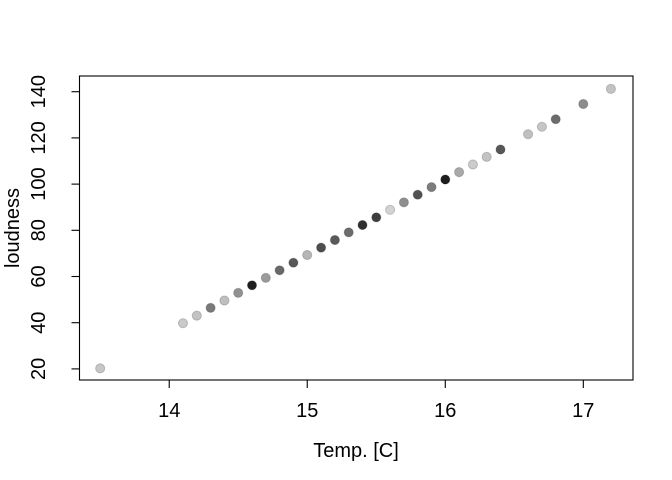 This screenshot has width=672, height=480. What do you see at coordinates (39, 137) in the screenshot?
I see `y-tick-label: 120` at bounding box center [39, 137].